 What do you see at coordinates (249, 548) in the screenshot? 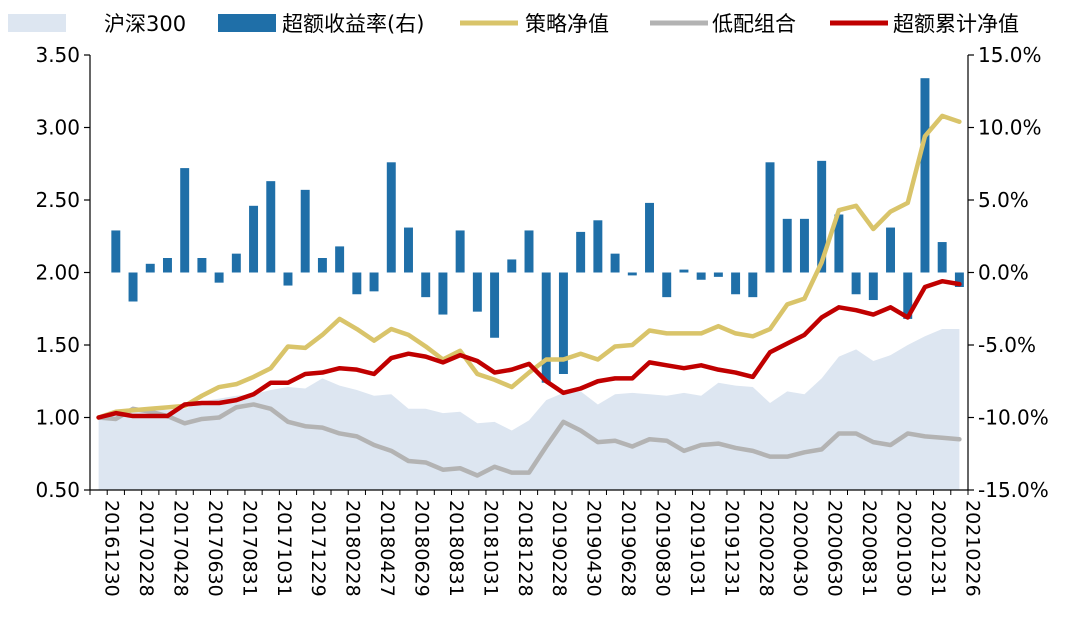
I see `x-tick-label: 20170831` at bounding box center [249, 548].